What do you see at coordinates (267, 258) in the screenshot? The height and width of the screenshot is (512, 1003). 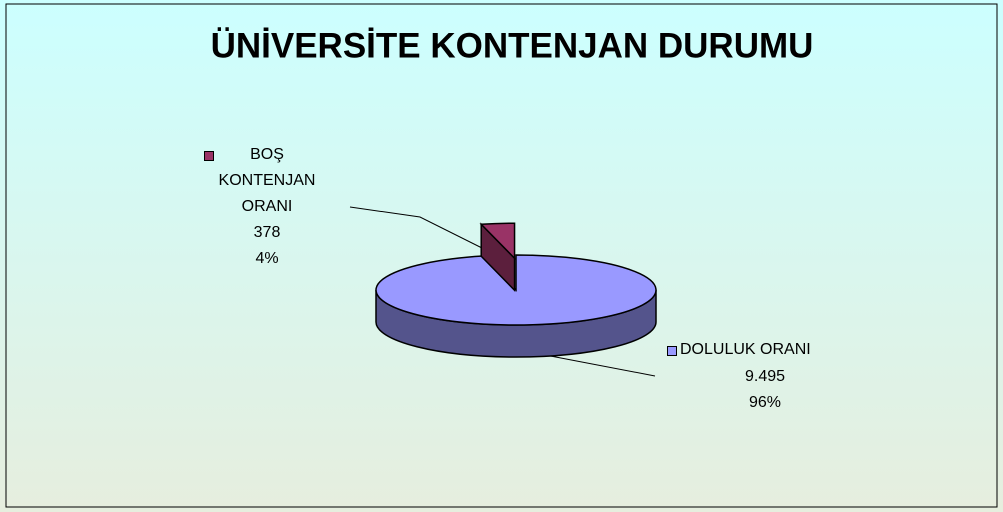 I see `label-percent: 4%` at bounding box center [267, 258].